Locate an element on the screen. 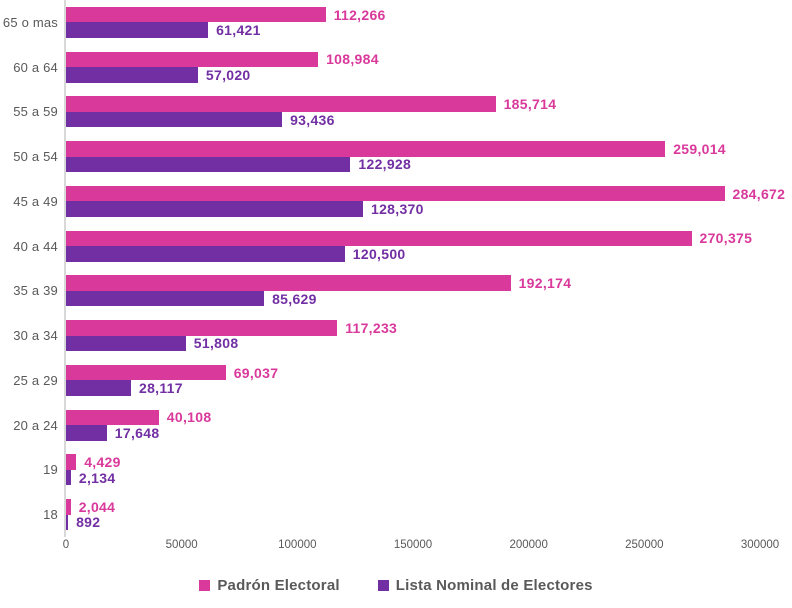 The image size is (792, 608). lista-value-label: 85,629 is located at coordinates (294, 298).